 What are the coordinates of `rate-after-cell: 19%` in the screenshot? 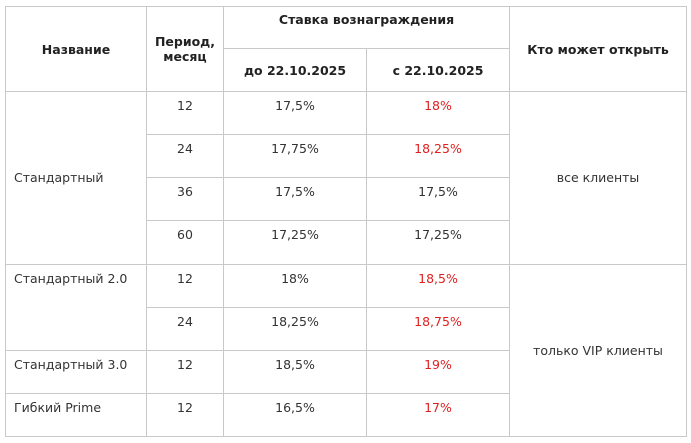 It's located at (438, 371).